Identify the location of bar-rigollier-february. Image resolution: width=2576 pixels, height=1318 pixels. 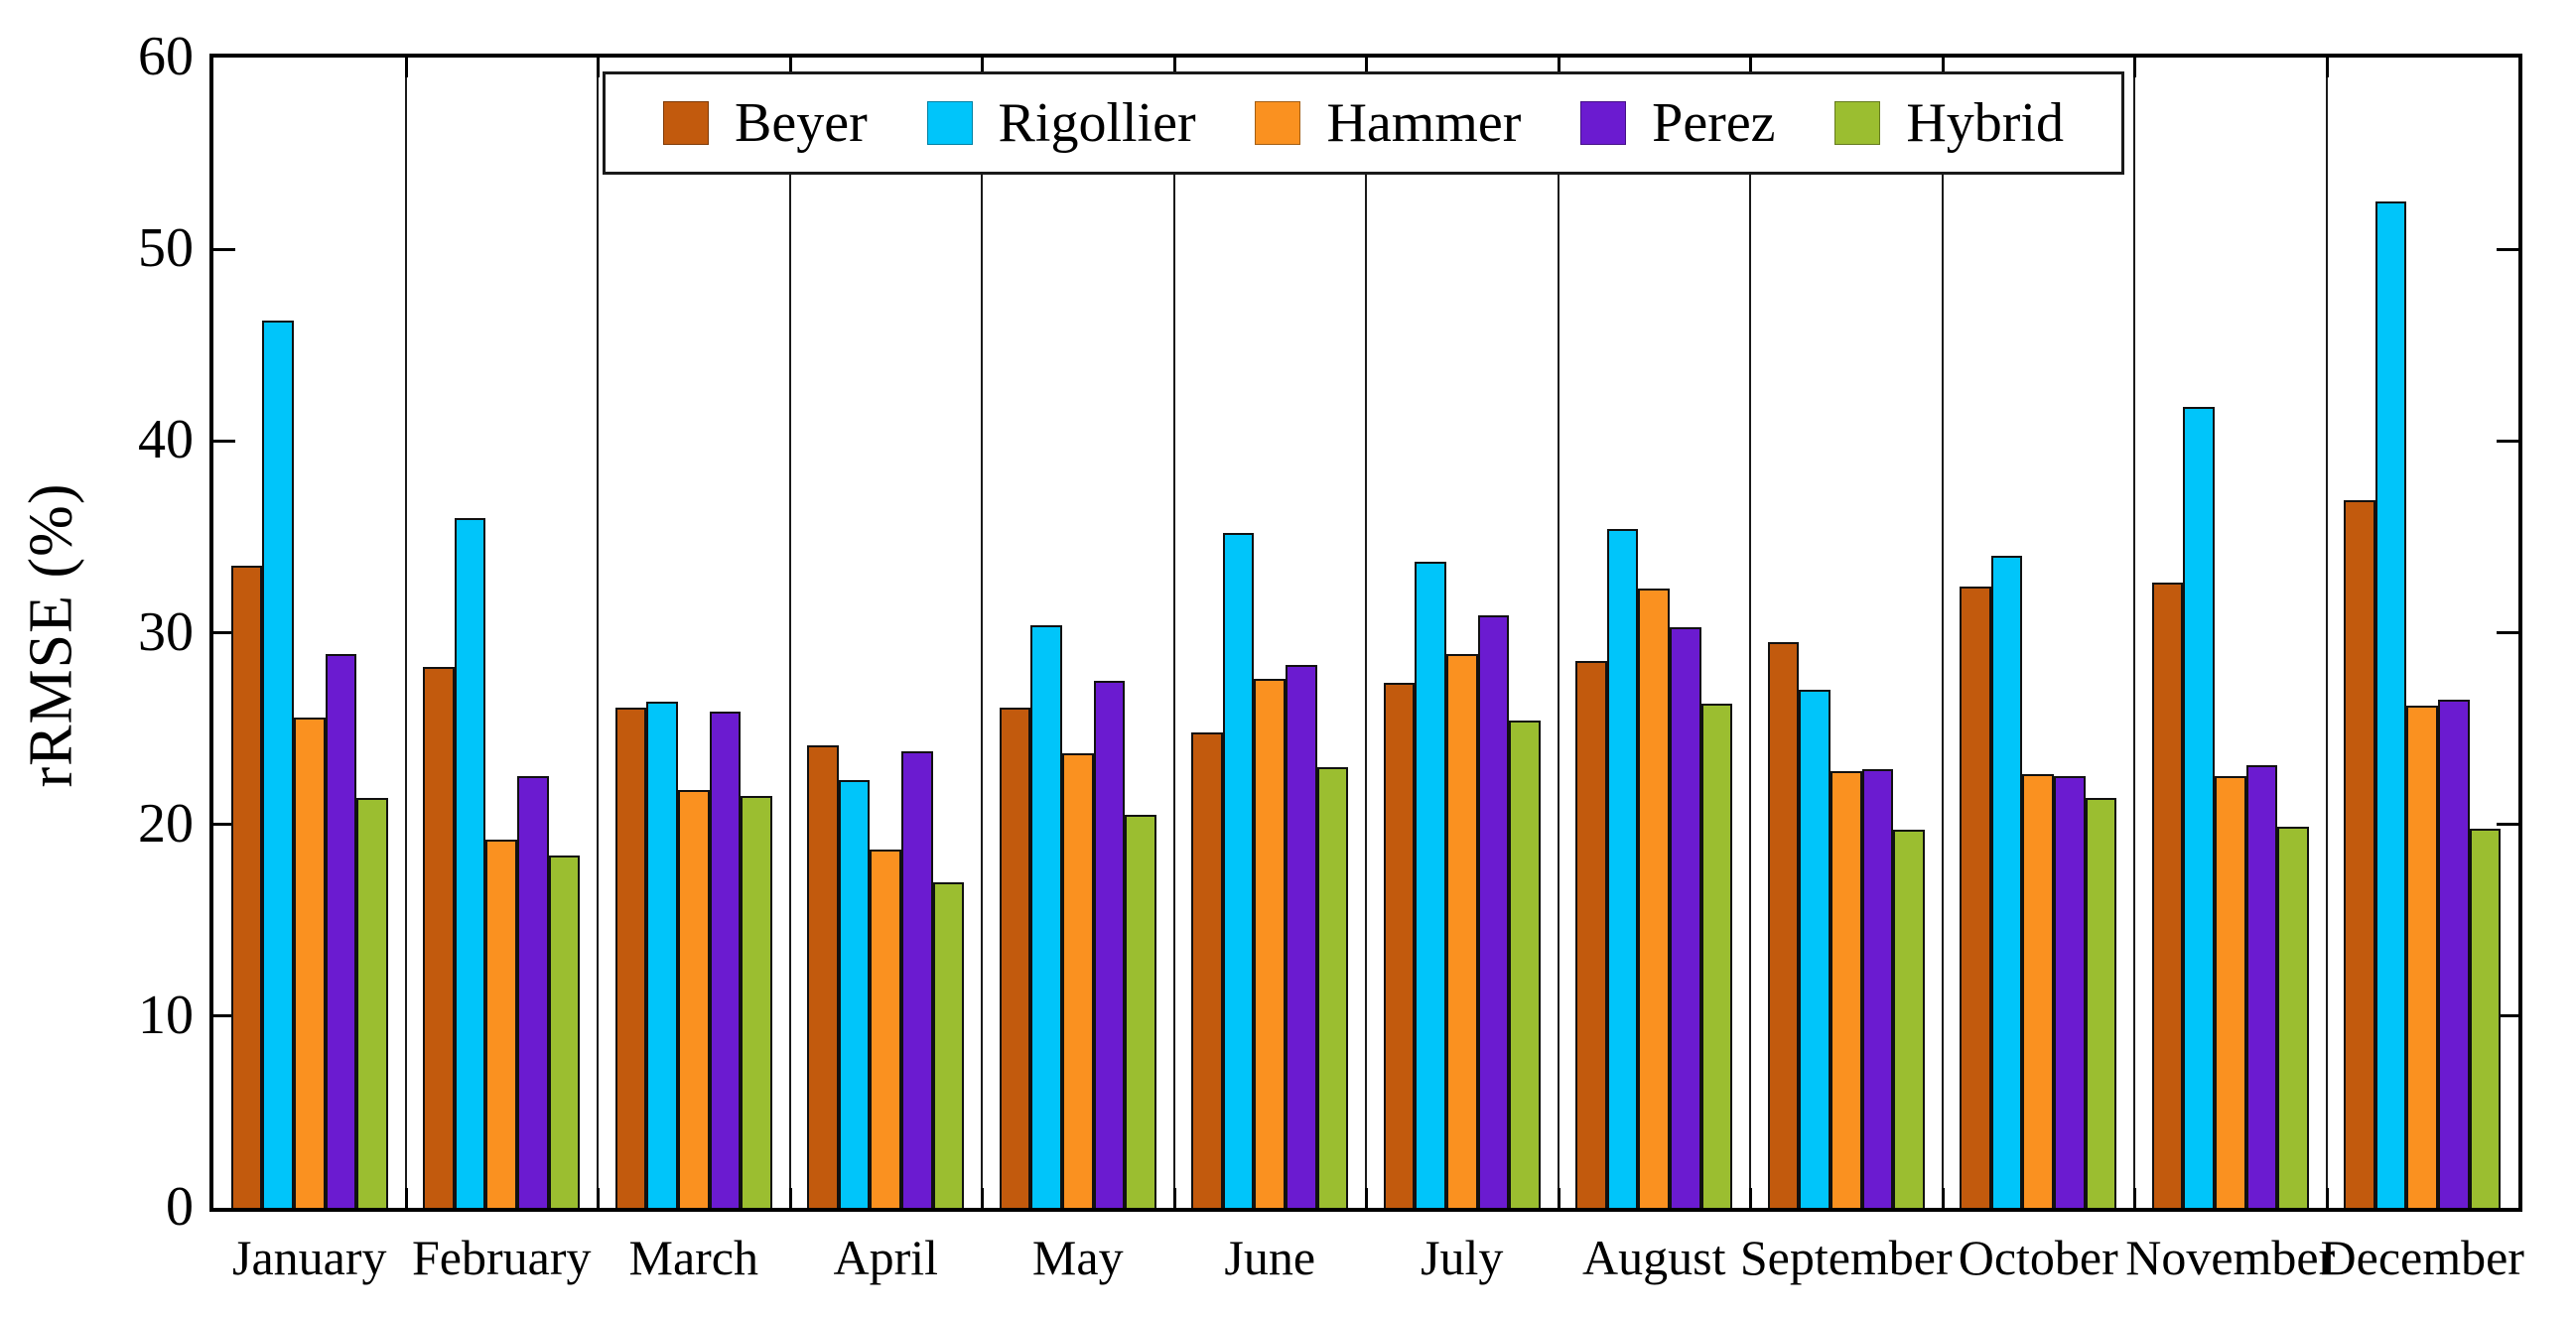
(470, 863).